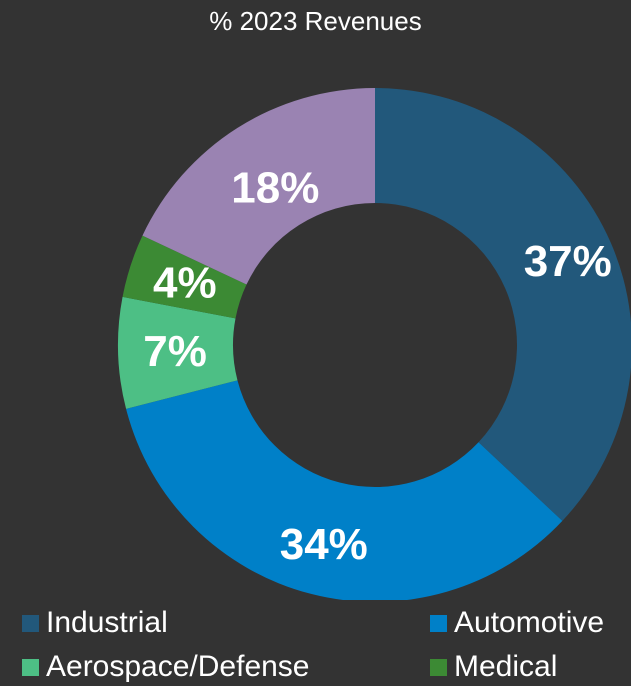  Describe the element at coordinates (185, 283) in the screenshot. I see `slice-label-medical: 4%` at that location.